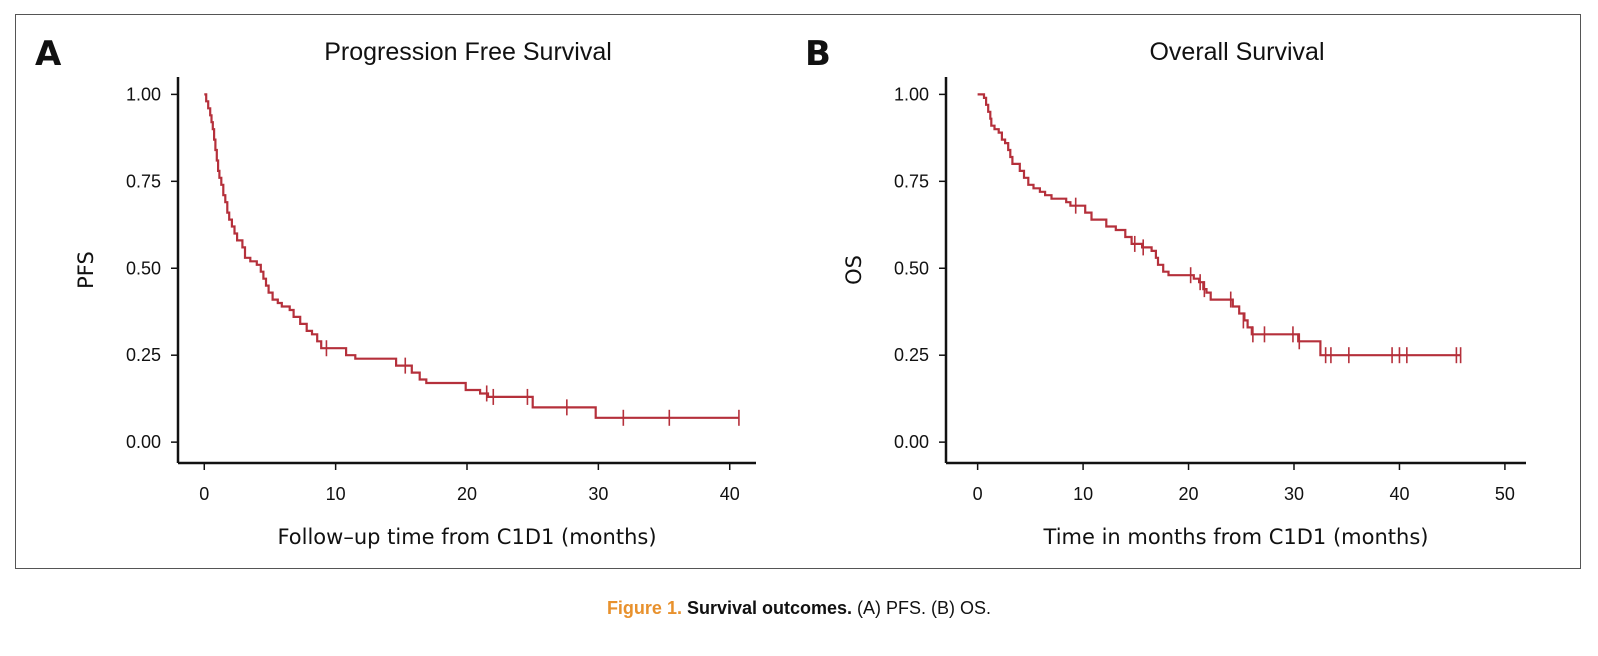 The height and width of the screenshot is (656, 1598). I want to click on caption-description: (A) PFS. (B) OS., so click(924, 608).